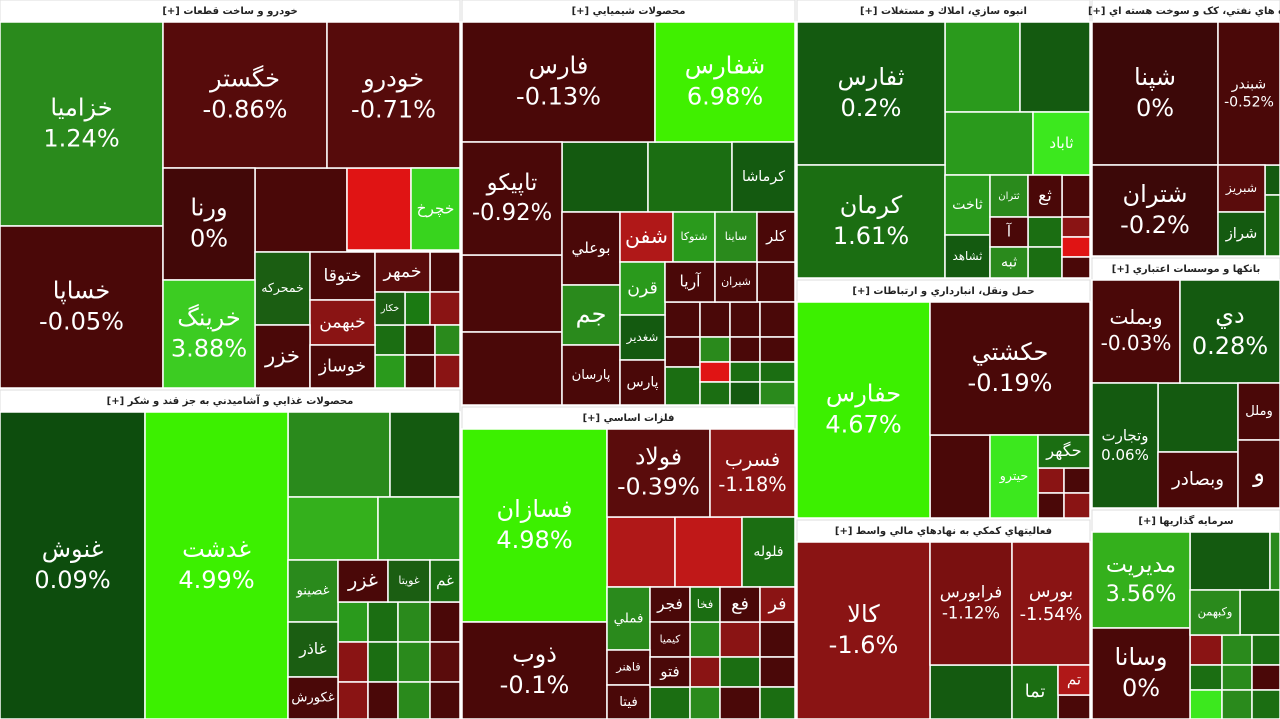 This screenshot has width=1280, height=719. I want to click on tile-name: شبندر, so click(1248, 84).